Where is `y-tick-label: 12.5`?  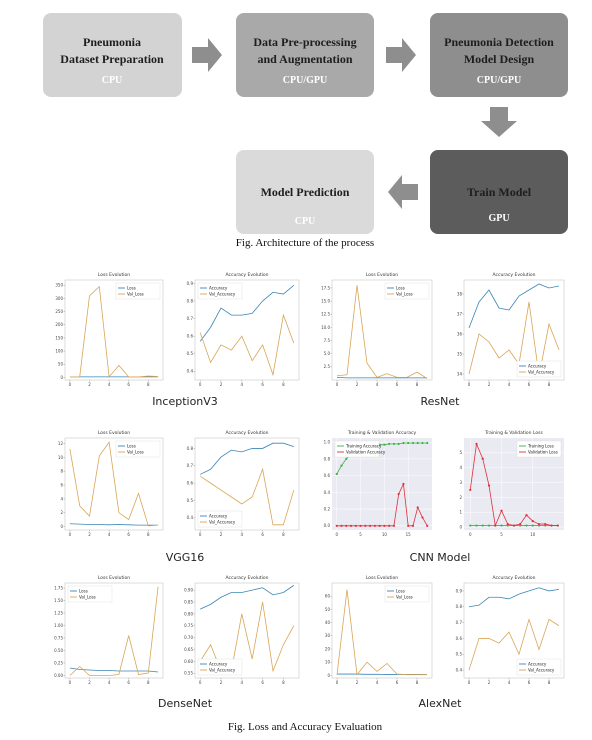 y-tick-label: 12.5 is located at coordinates (325, 314).